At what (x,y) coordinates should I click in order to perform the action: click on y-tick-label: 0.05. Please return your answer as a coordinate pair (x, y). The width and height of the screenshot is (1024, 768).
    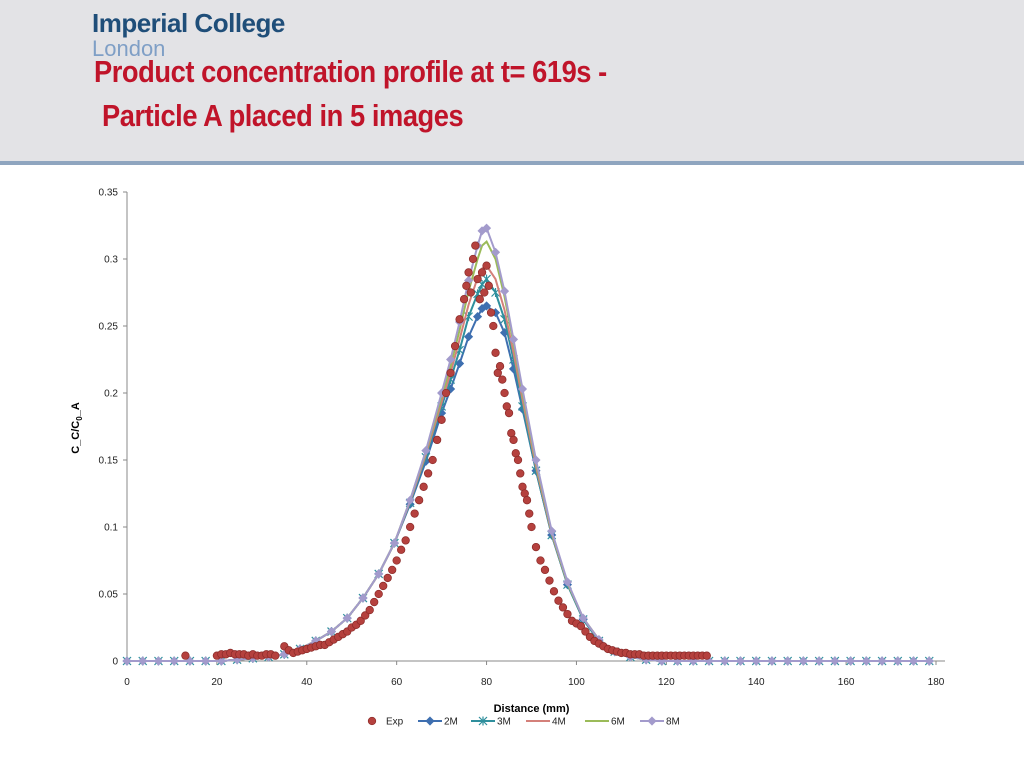
    Looking at the image, I should click on (109, 595).